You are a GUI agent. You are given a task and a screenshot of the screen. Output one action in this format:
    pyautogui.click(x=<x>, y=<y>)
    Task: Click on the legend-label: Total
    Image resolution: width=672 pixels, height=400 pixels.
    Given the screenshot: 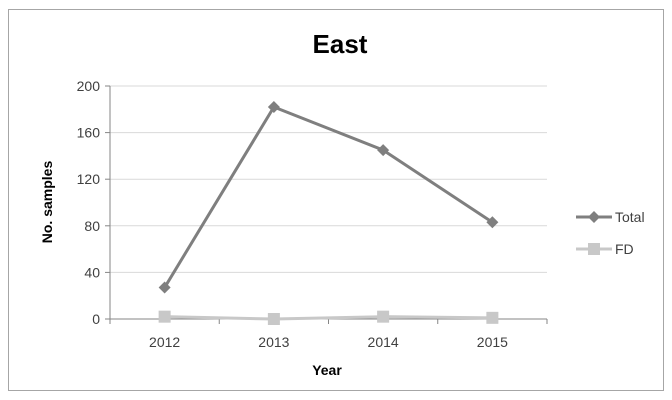 What is the action you would take?
    pyautogui.click(x=630, y=217)
    